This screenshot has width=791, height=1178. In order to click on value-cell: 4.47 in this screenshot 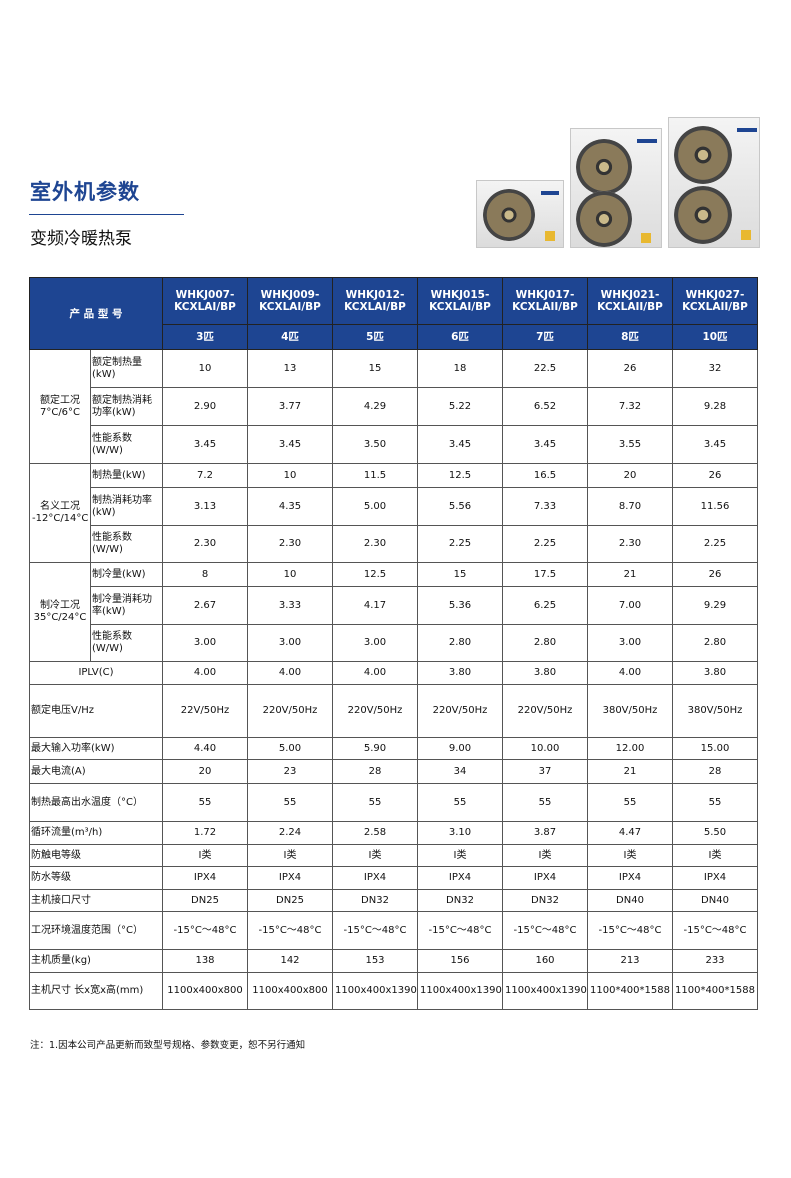, I will do `click(630, 833)`.